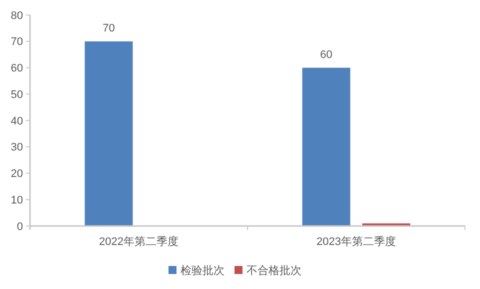 This screenshot has width=480, height=289. Describe the element at coordinates (16, 94) in the screenshot. I see `y-tick-label: 50` at that location.